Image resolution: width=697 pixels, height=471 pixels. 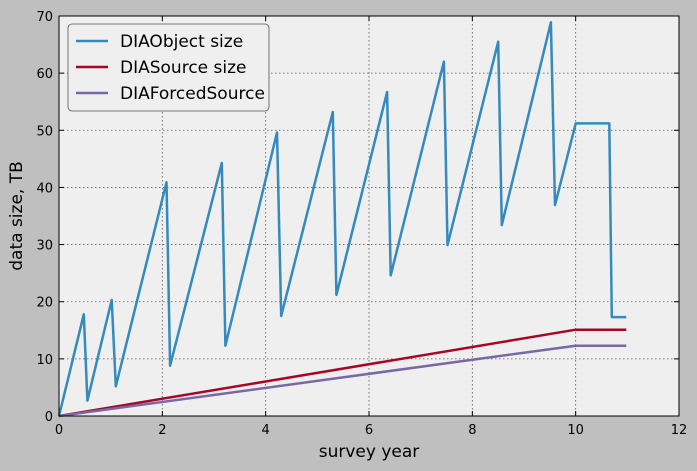 What do you see at coordinates (17, 216) in the screenshot?
I see `y-axis-title: data size, TB` at bounding box center [17, 216].